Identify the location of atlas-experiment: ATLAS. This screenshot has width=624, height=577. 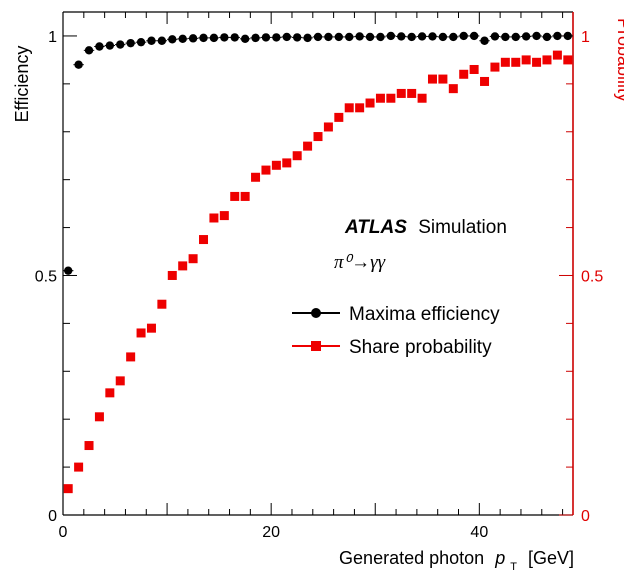
(375, 227).